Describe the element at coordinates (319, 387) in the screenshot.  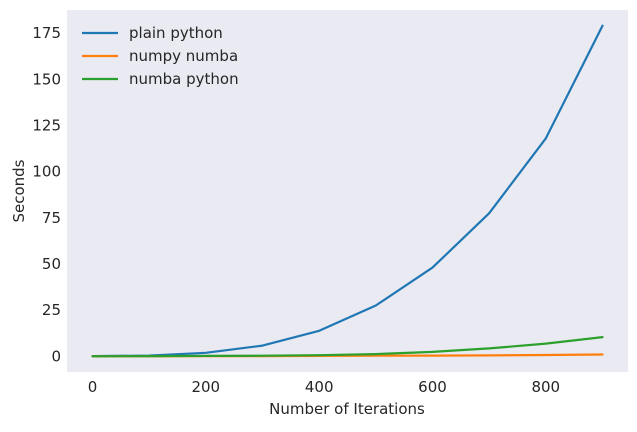
I see `x-tick-label: 400` at that location.